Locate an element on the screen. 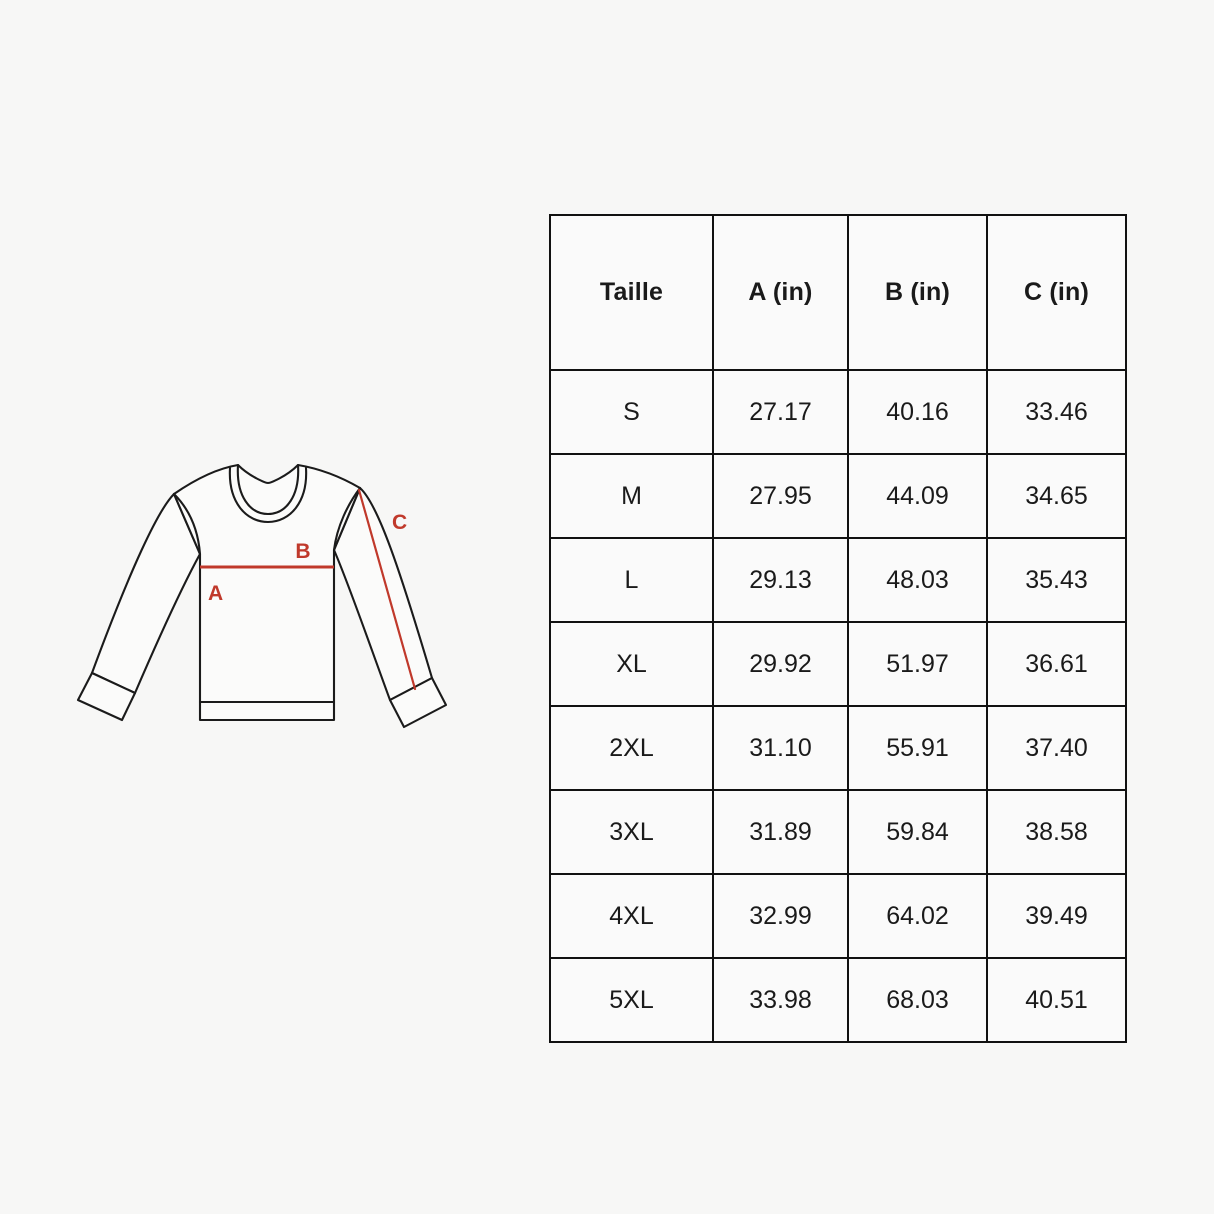  column-header-a: A (in) is located at coordinates (780, 292).